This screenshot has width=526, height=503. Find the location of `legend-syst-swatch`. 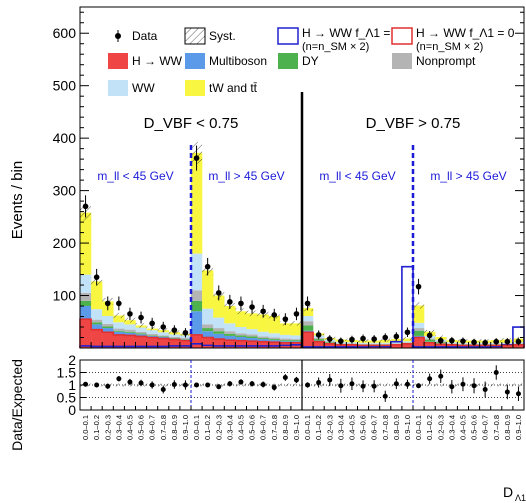

legend-syst-swatch is located at coordinates (195, 36).